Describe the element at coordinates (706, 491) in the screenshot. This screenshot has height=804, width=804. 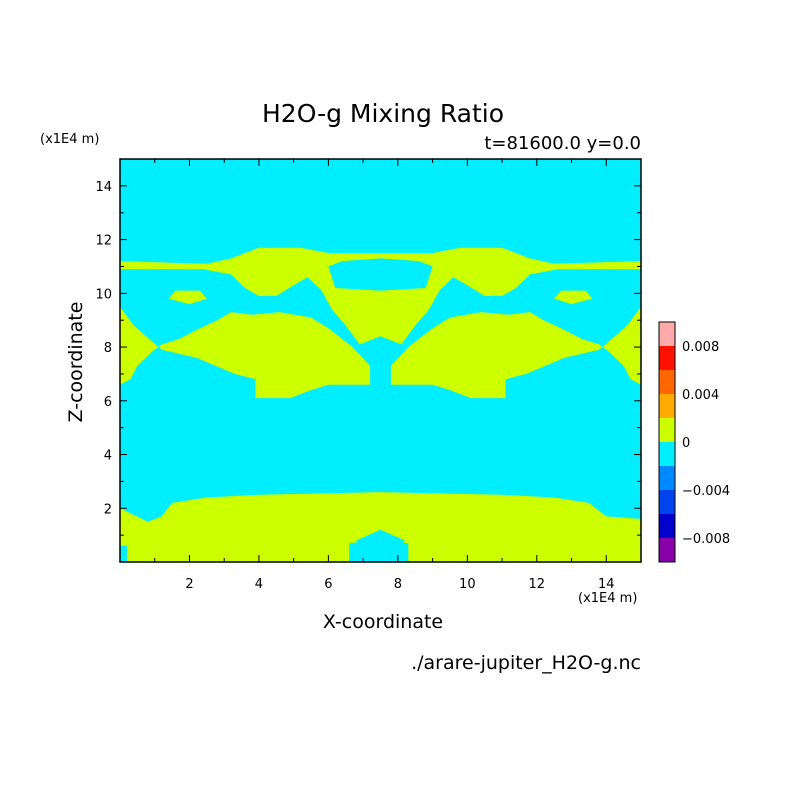
I see `colorbar-tick-label: −0.004` at that location.